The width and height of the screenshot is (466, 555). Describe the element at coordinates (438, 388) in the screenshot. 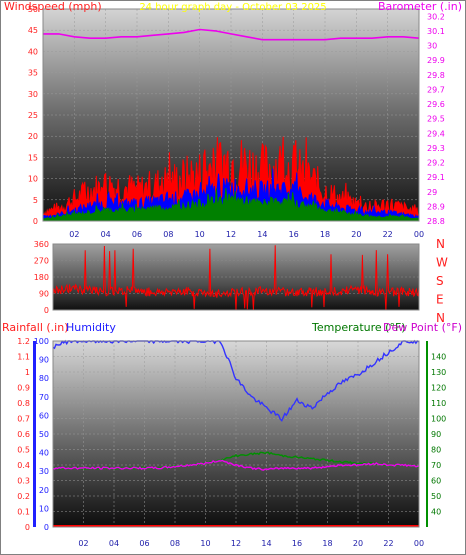

I see `temp-y-tick: 120` at that location.